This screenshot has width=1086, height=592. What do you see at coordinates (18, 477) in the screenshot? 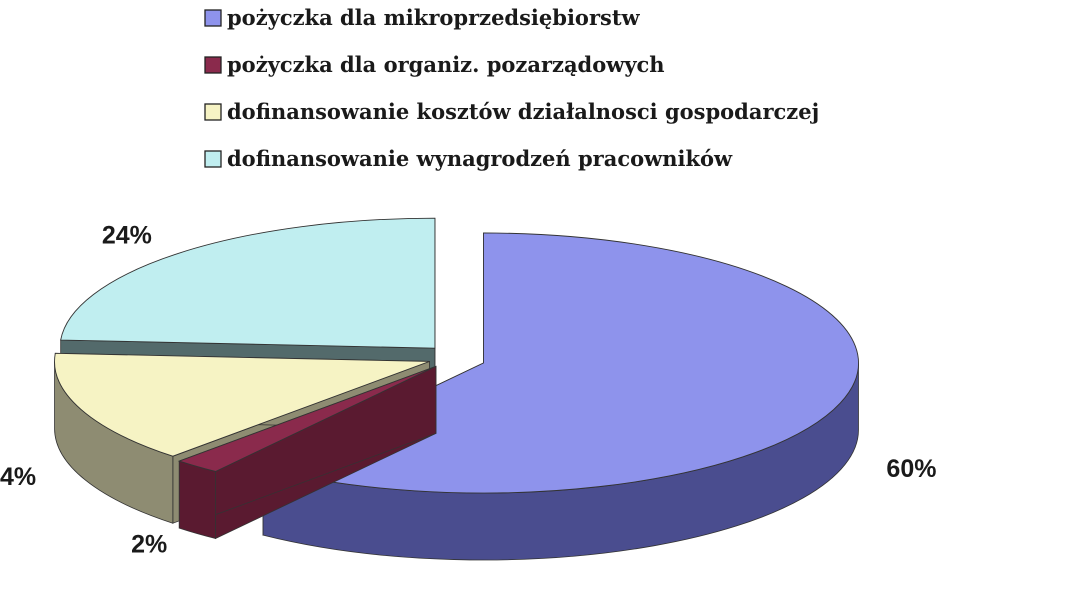
I see `pie-label-2: 14%` at bounding box center [18, 477].